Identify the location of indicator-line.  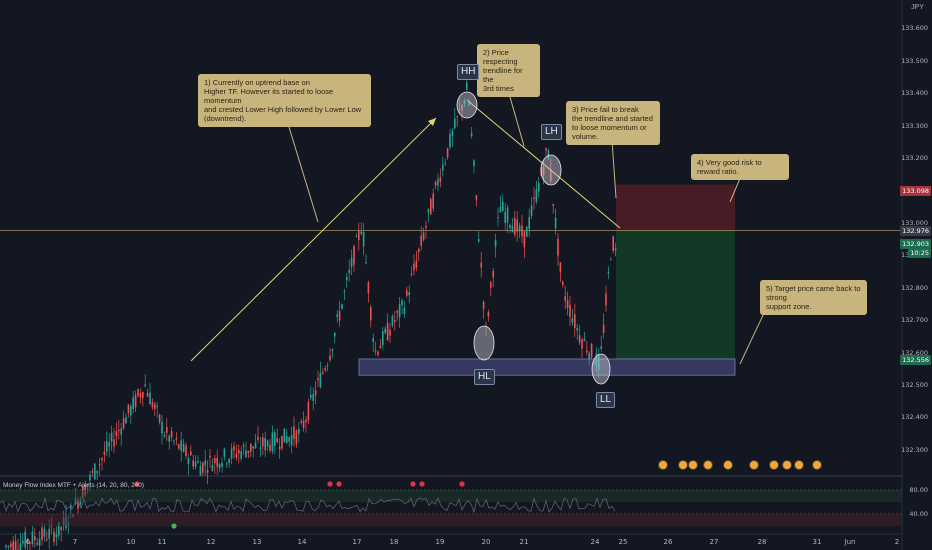
(308, 505).